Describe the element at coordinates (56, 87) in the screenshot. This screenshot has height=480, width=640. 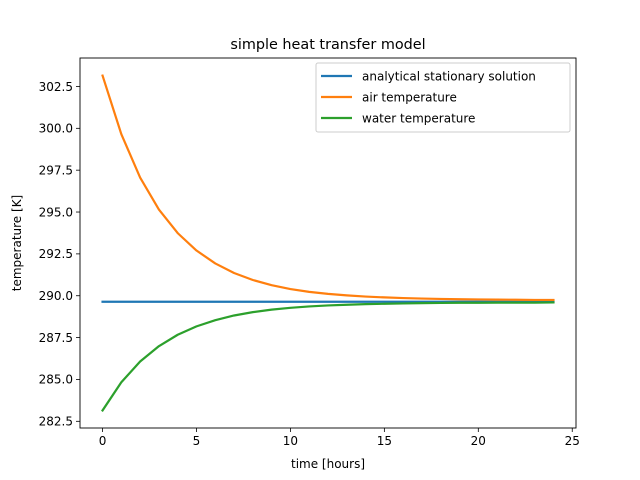
I see `y-tick-label: 302.5` at that location.